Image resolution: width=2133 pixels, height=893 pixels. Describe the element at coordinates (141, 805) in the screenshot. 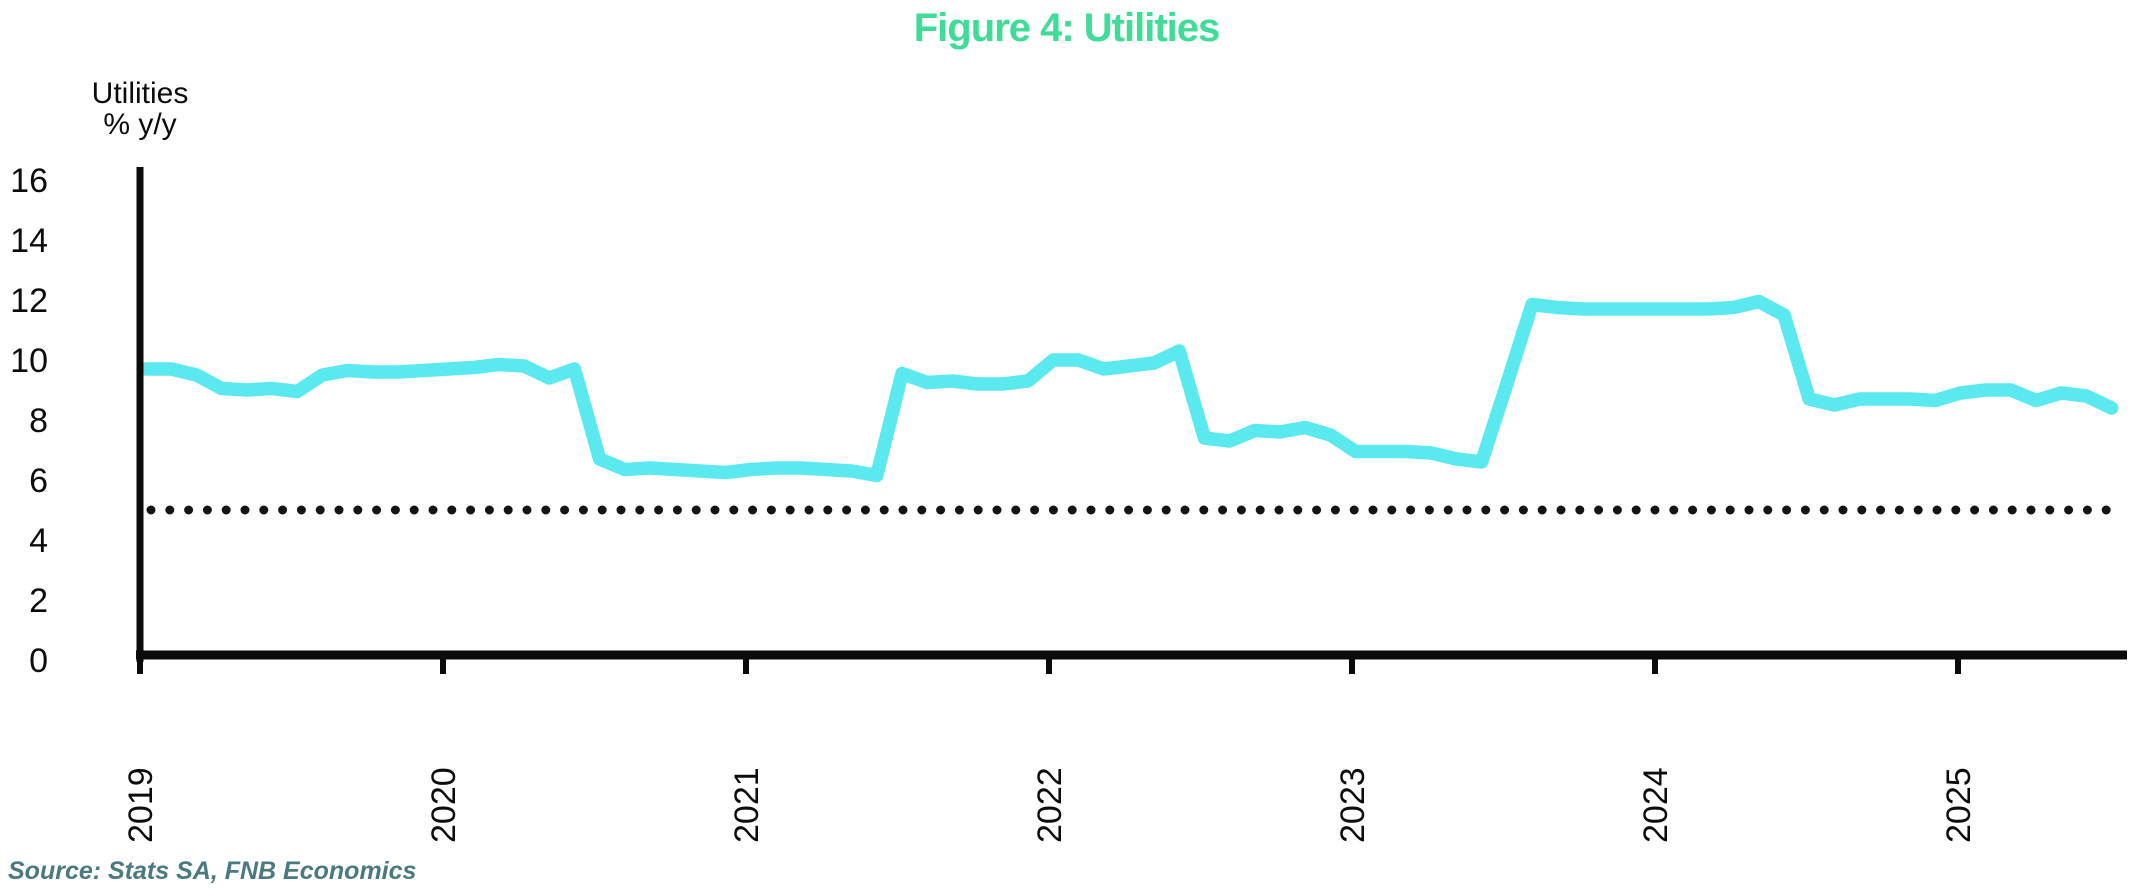

I see `x-axis-tick-label: 2019` at that location.